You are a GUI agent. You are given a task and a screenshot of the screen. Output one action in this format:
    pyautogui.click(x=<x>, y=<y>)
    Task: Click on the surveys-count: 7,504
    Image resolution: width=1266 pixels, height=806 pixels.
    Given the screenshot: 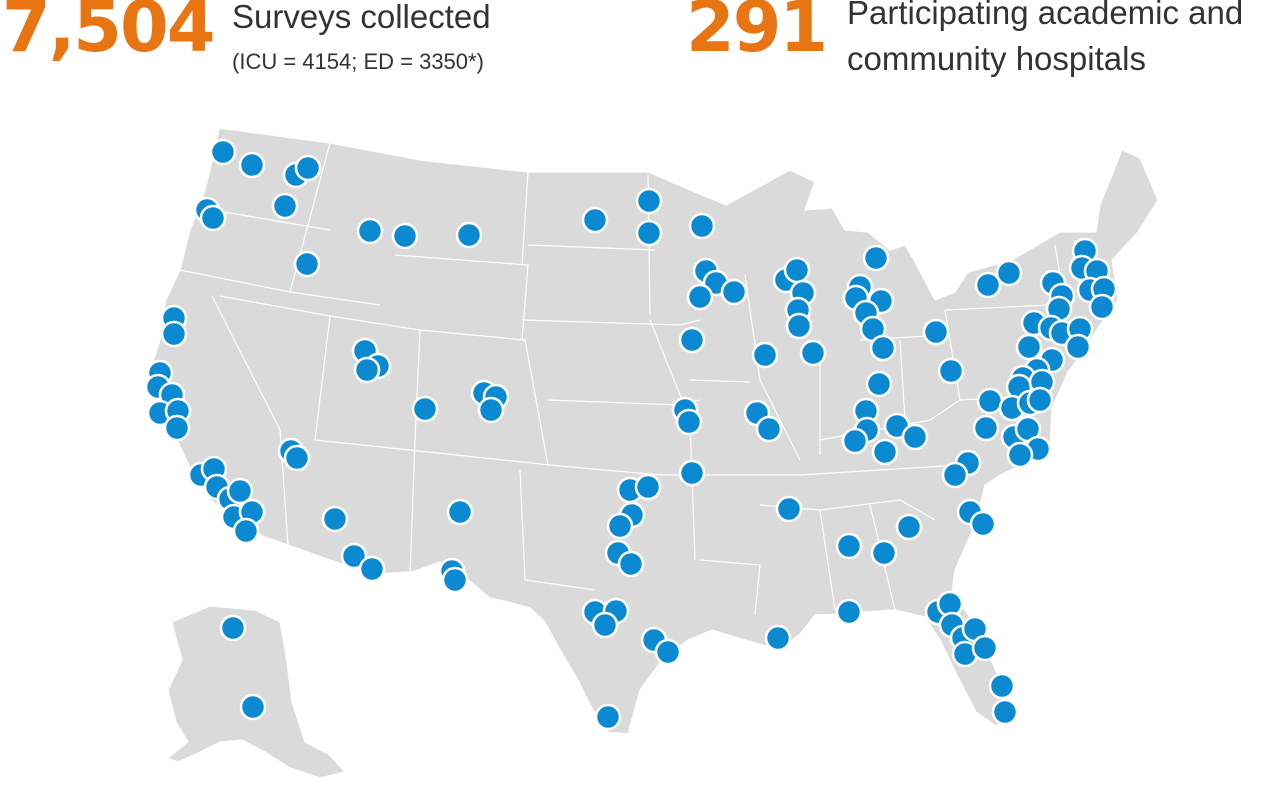 What is the action you would take?
    pyautogui.click(x=108, y=34)
    